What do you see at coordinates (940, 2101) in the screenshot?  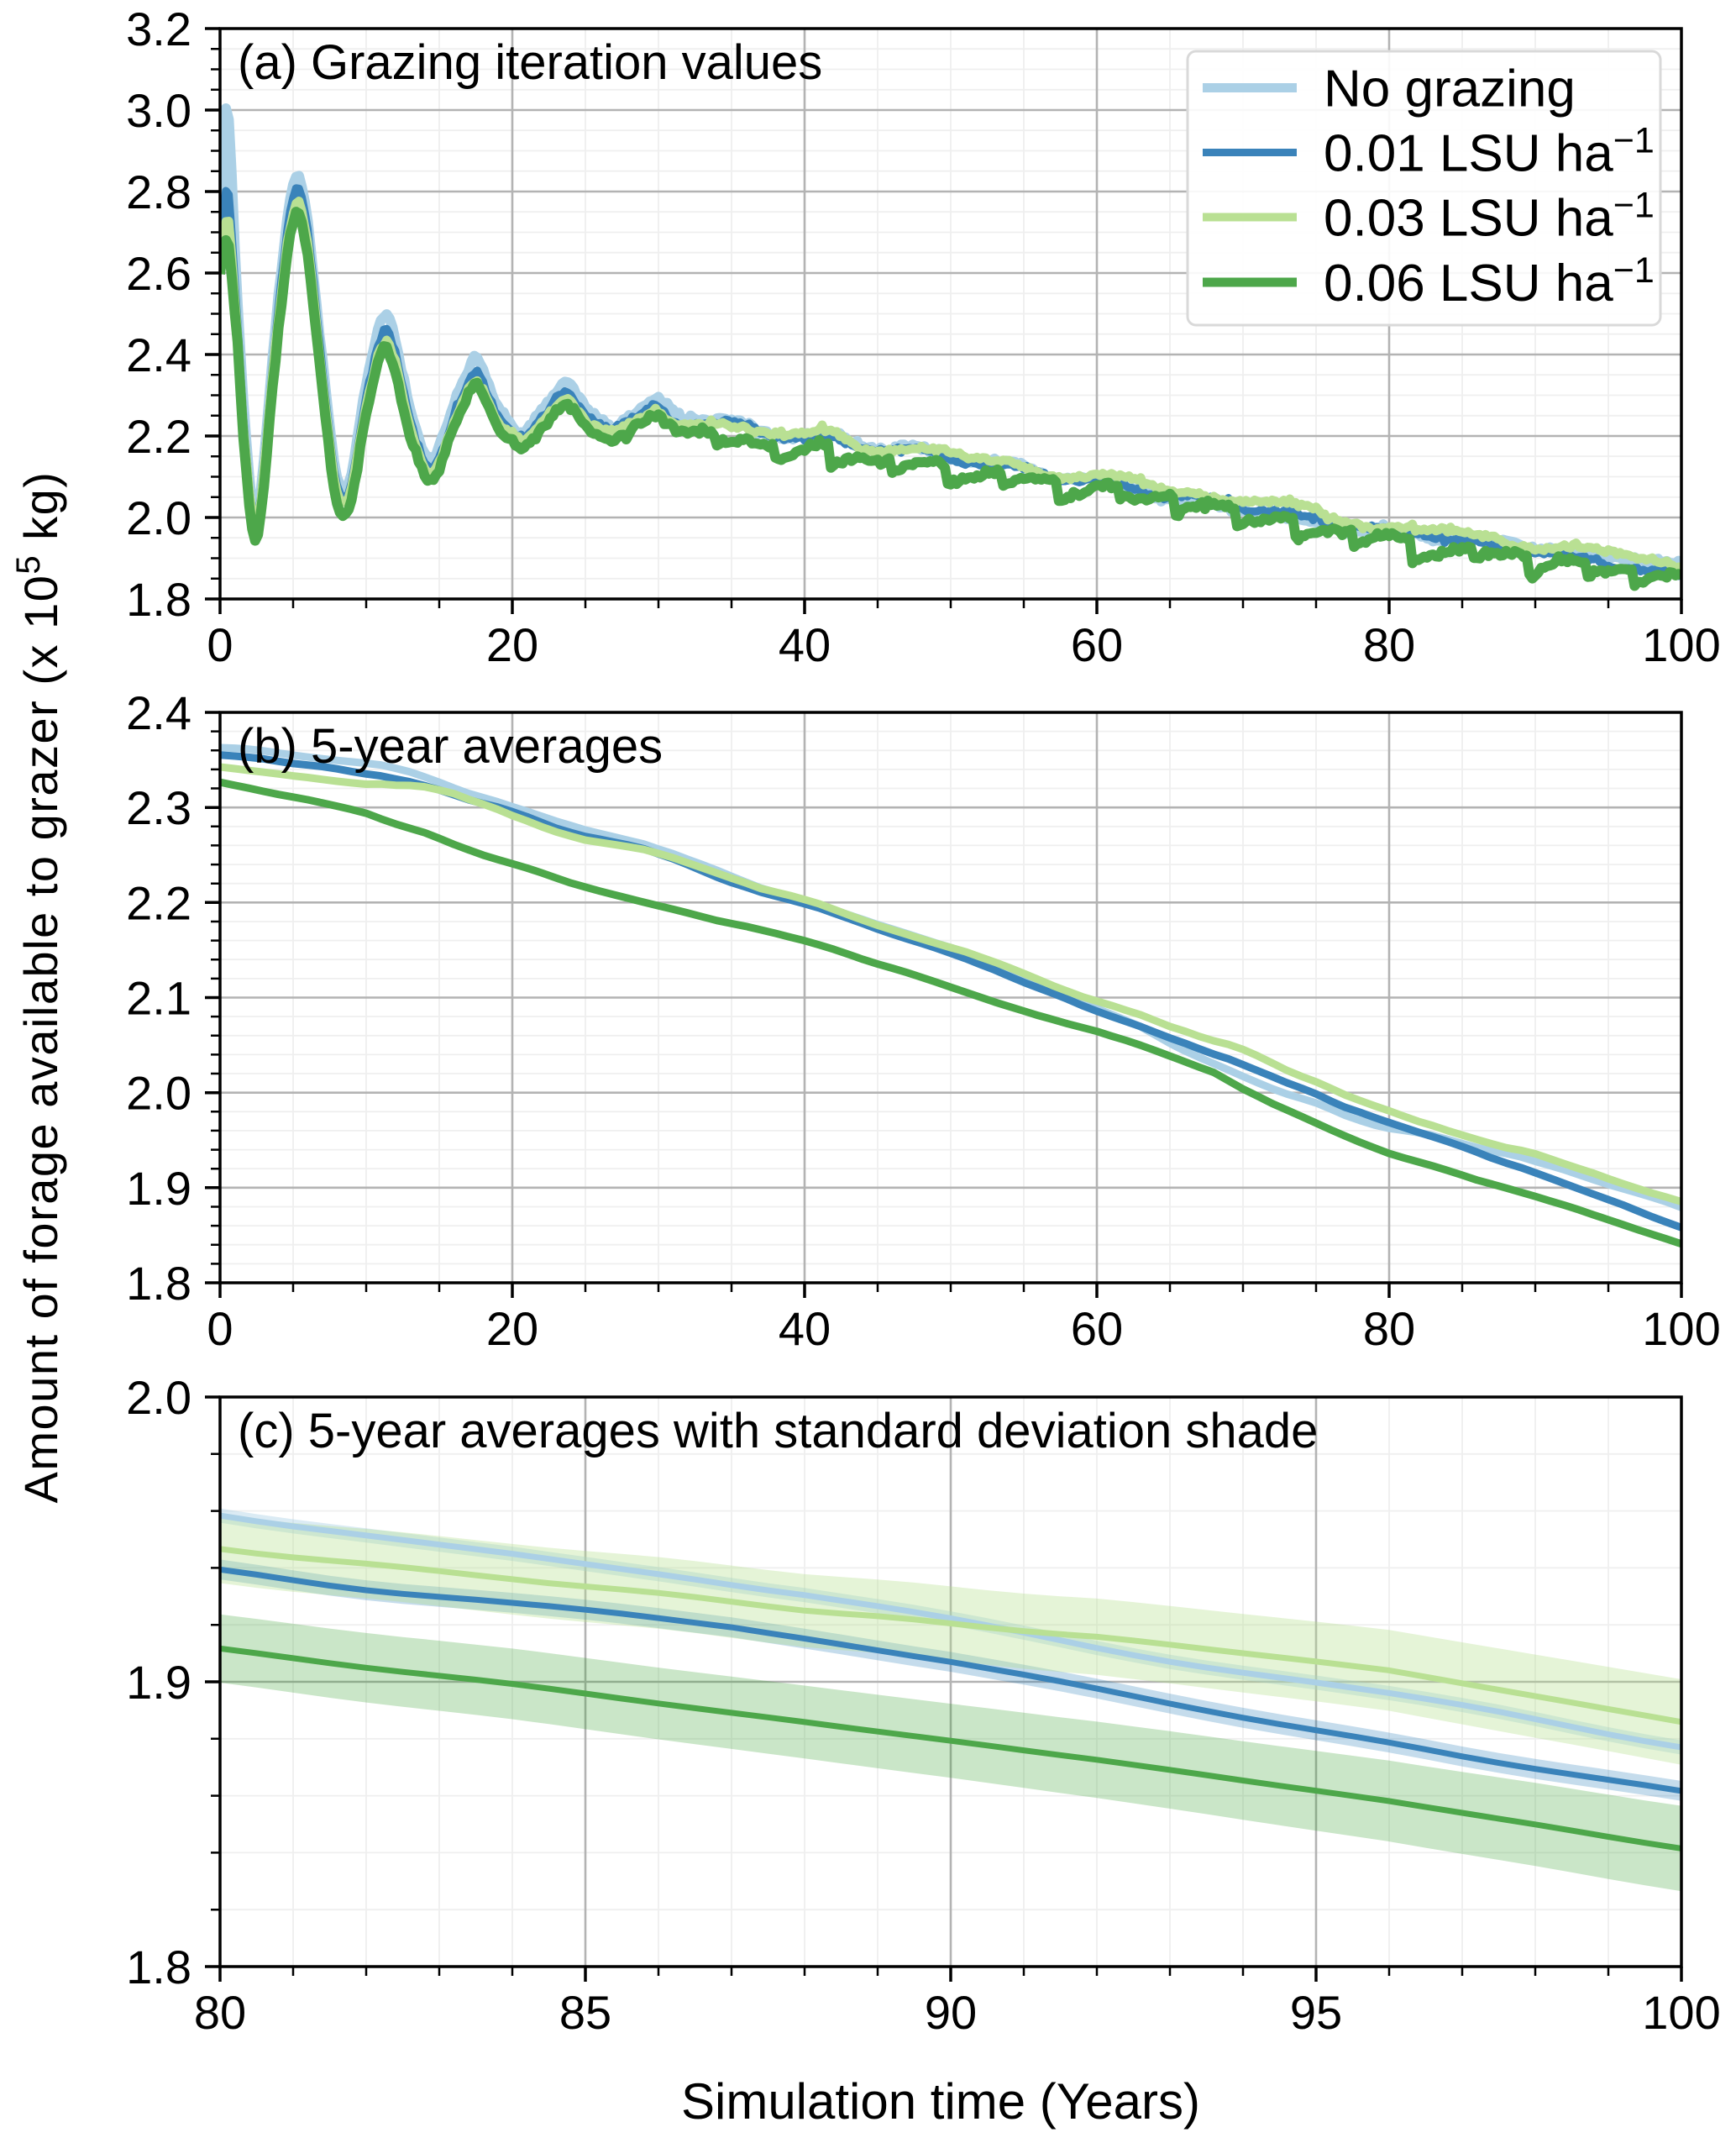 I see `svg-text: Simulation time (Years)` at bounding box center [940, 2101].